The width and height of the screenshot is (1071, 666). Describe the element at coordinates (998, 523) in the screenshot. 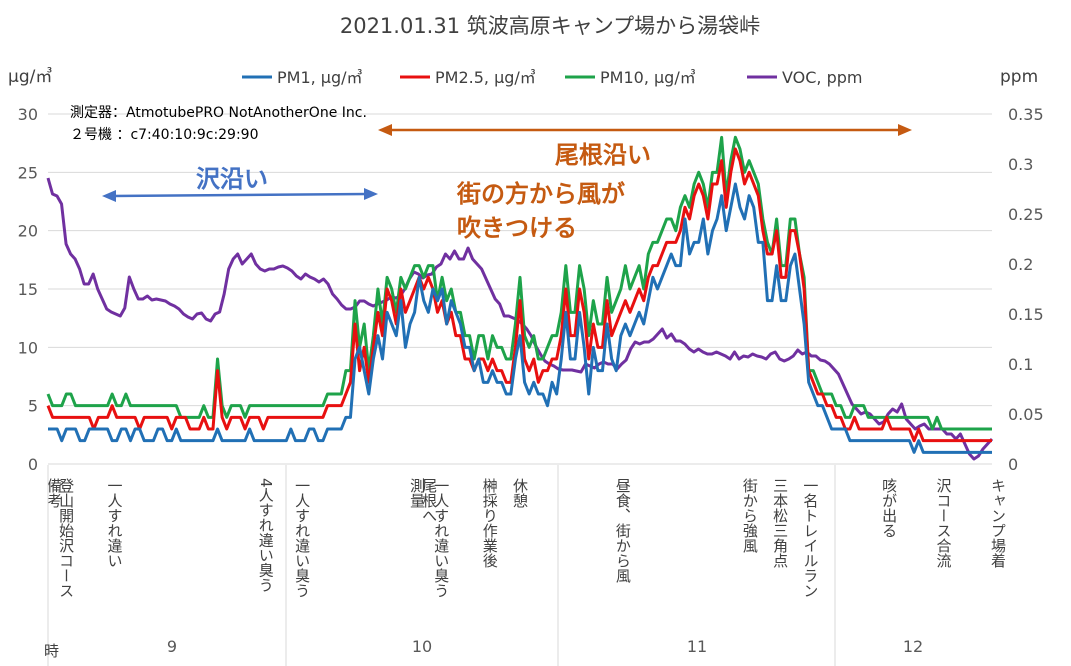

I see `event-label: キャンプ場着` at that location.